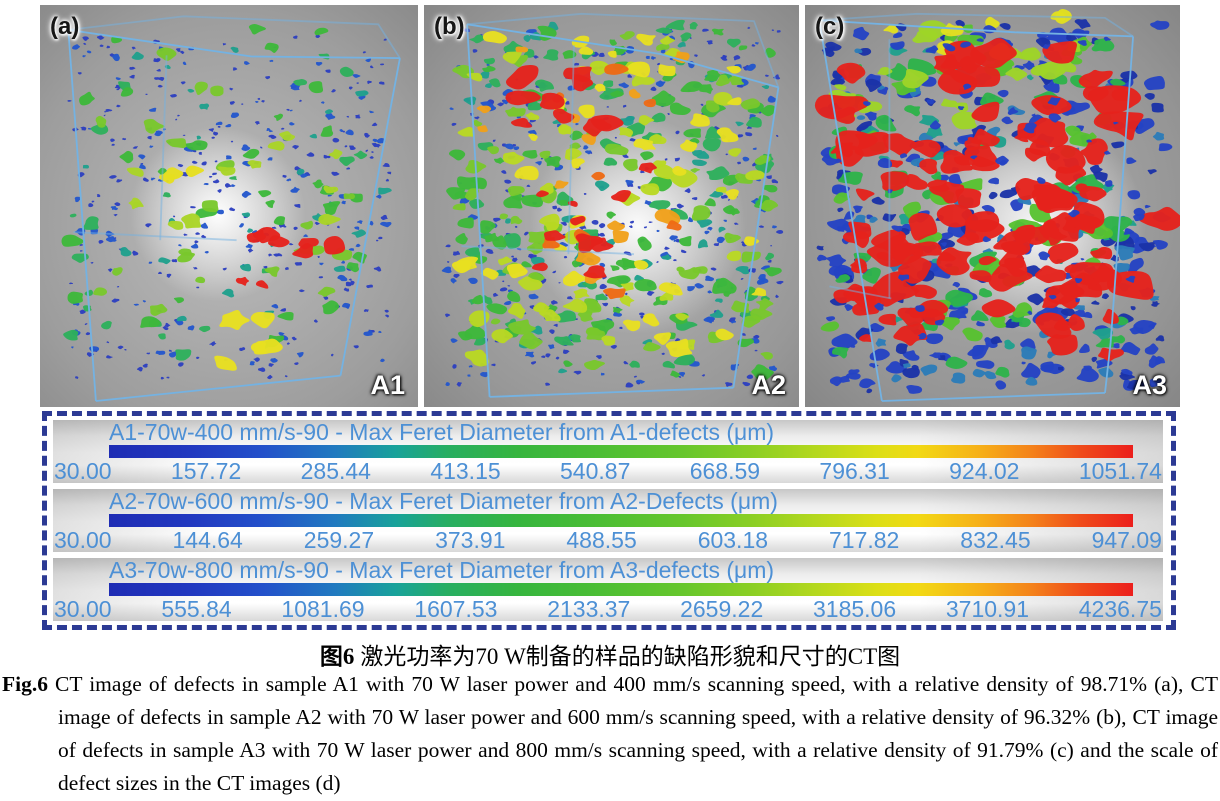  I want to click on tick-value: 413.15, so click(465, 471).